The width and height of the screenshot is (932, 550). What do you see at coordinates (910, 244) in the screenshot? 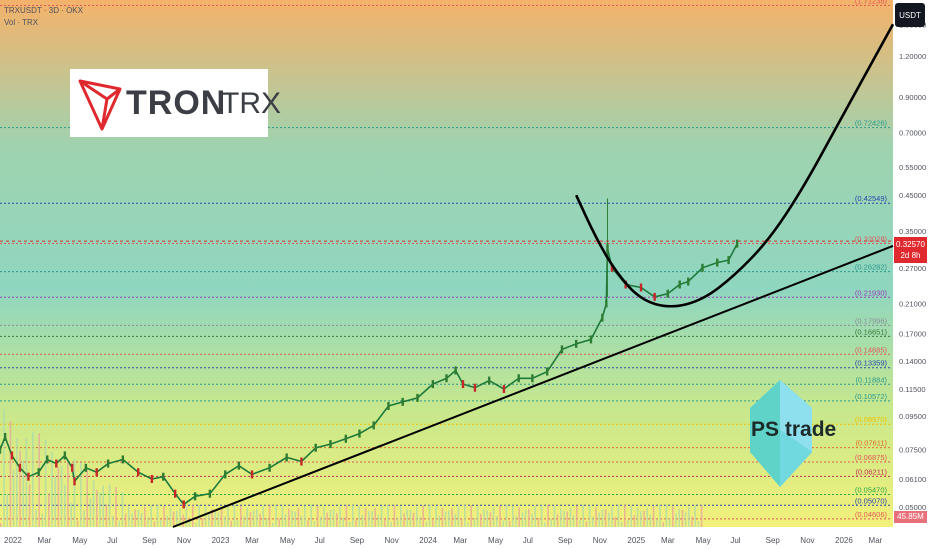
I see `current-price-value: 0.32570` at bounding box center [910, 244].